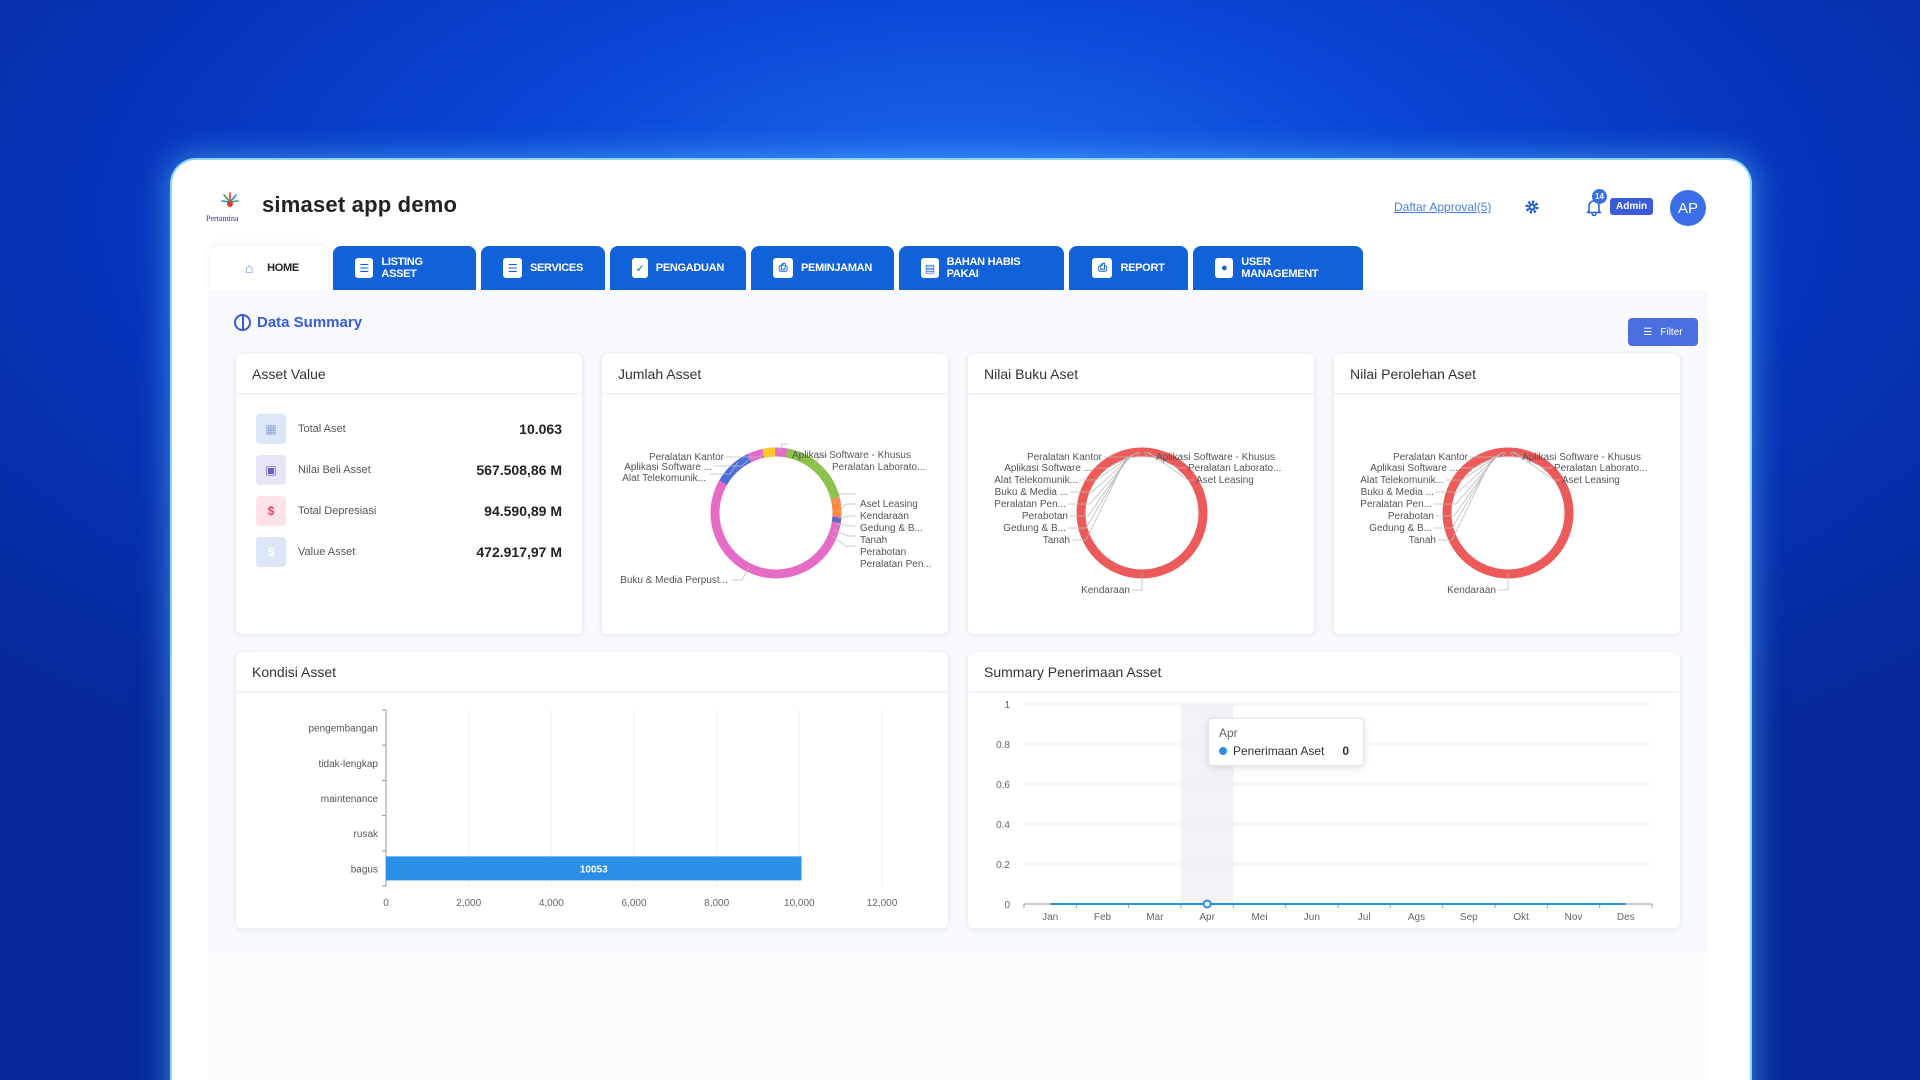  I want to click on nilai-buku-card: Nilai Buku Aset, so click(1141, 494).